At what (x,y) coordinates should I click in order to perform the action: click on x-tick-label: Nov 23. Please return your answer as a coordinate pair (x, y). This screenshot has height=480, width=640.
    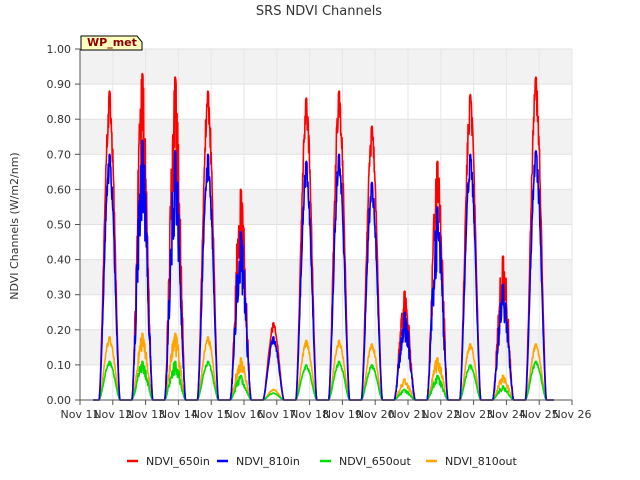
    Looking at the image, I should click on (473, 414).